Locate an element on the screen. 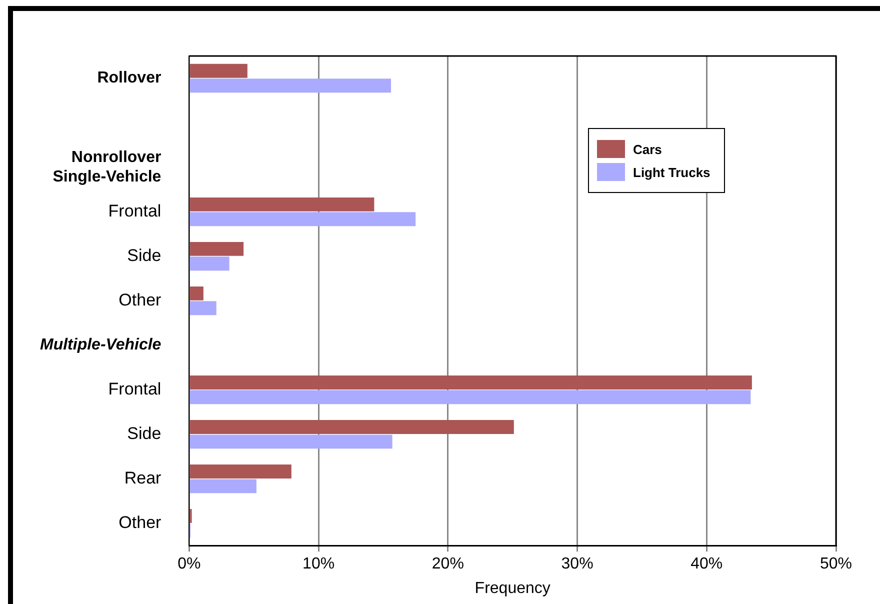  y-tick-label: Rollover is located at coordinates (129, 78).